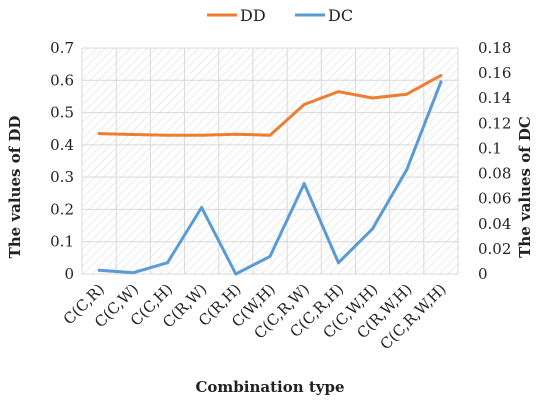  Describe the element at coordinates (269, 387) in the screenshot. I see `x-axis-title: Combination type` at that location.